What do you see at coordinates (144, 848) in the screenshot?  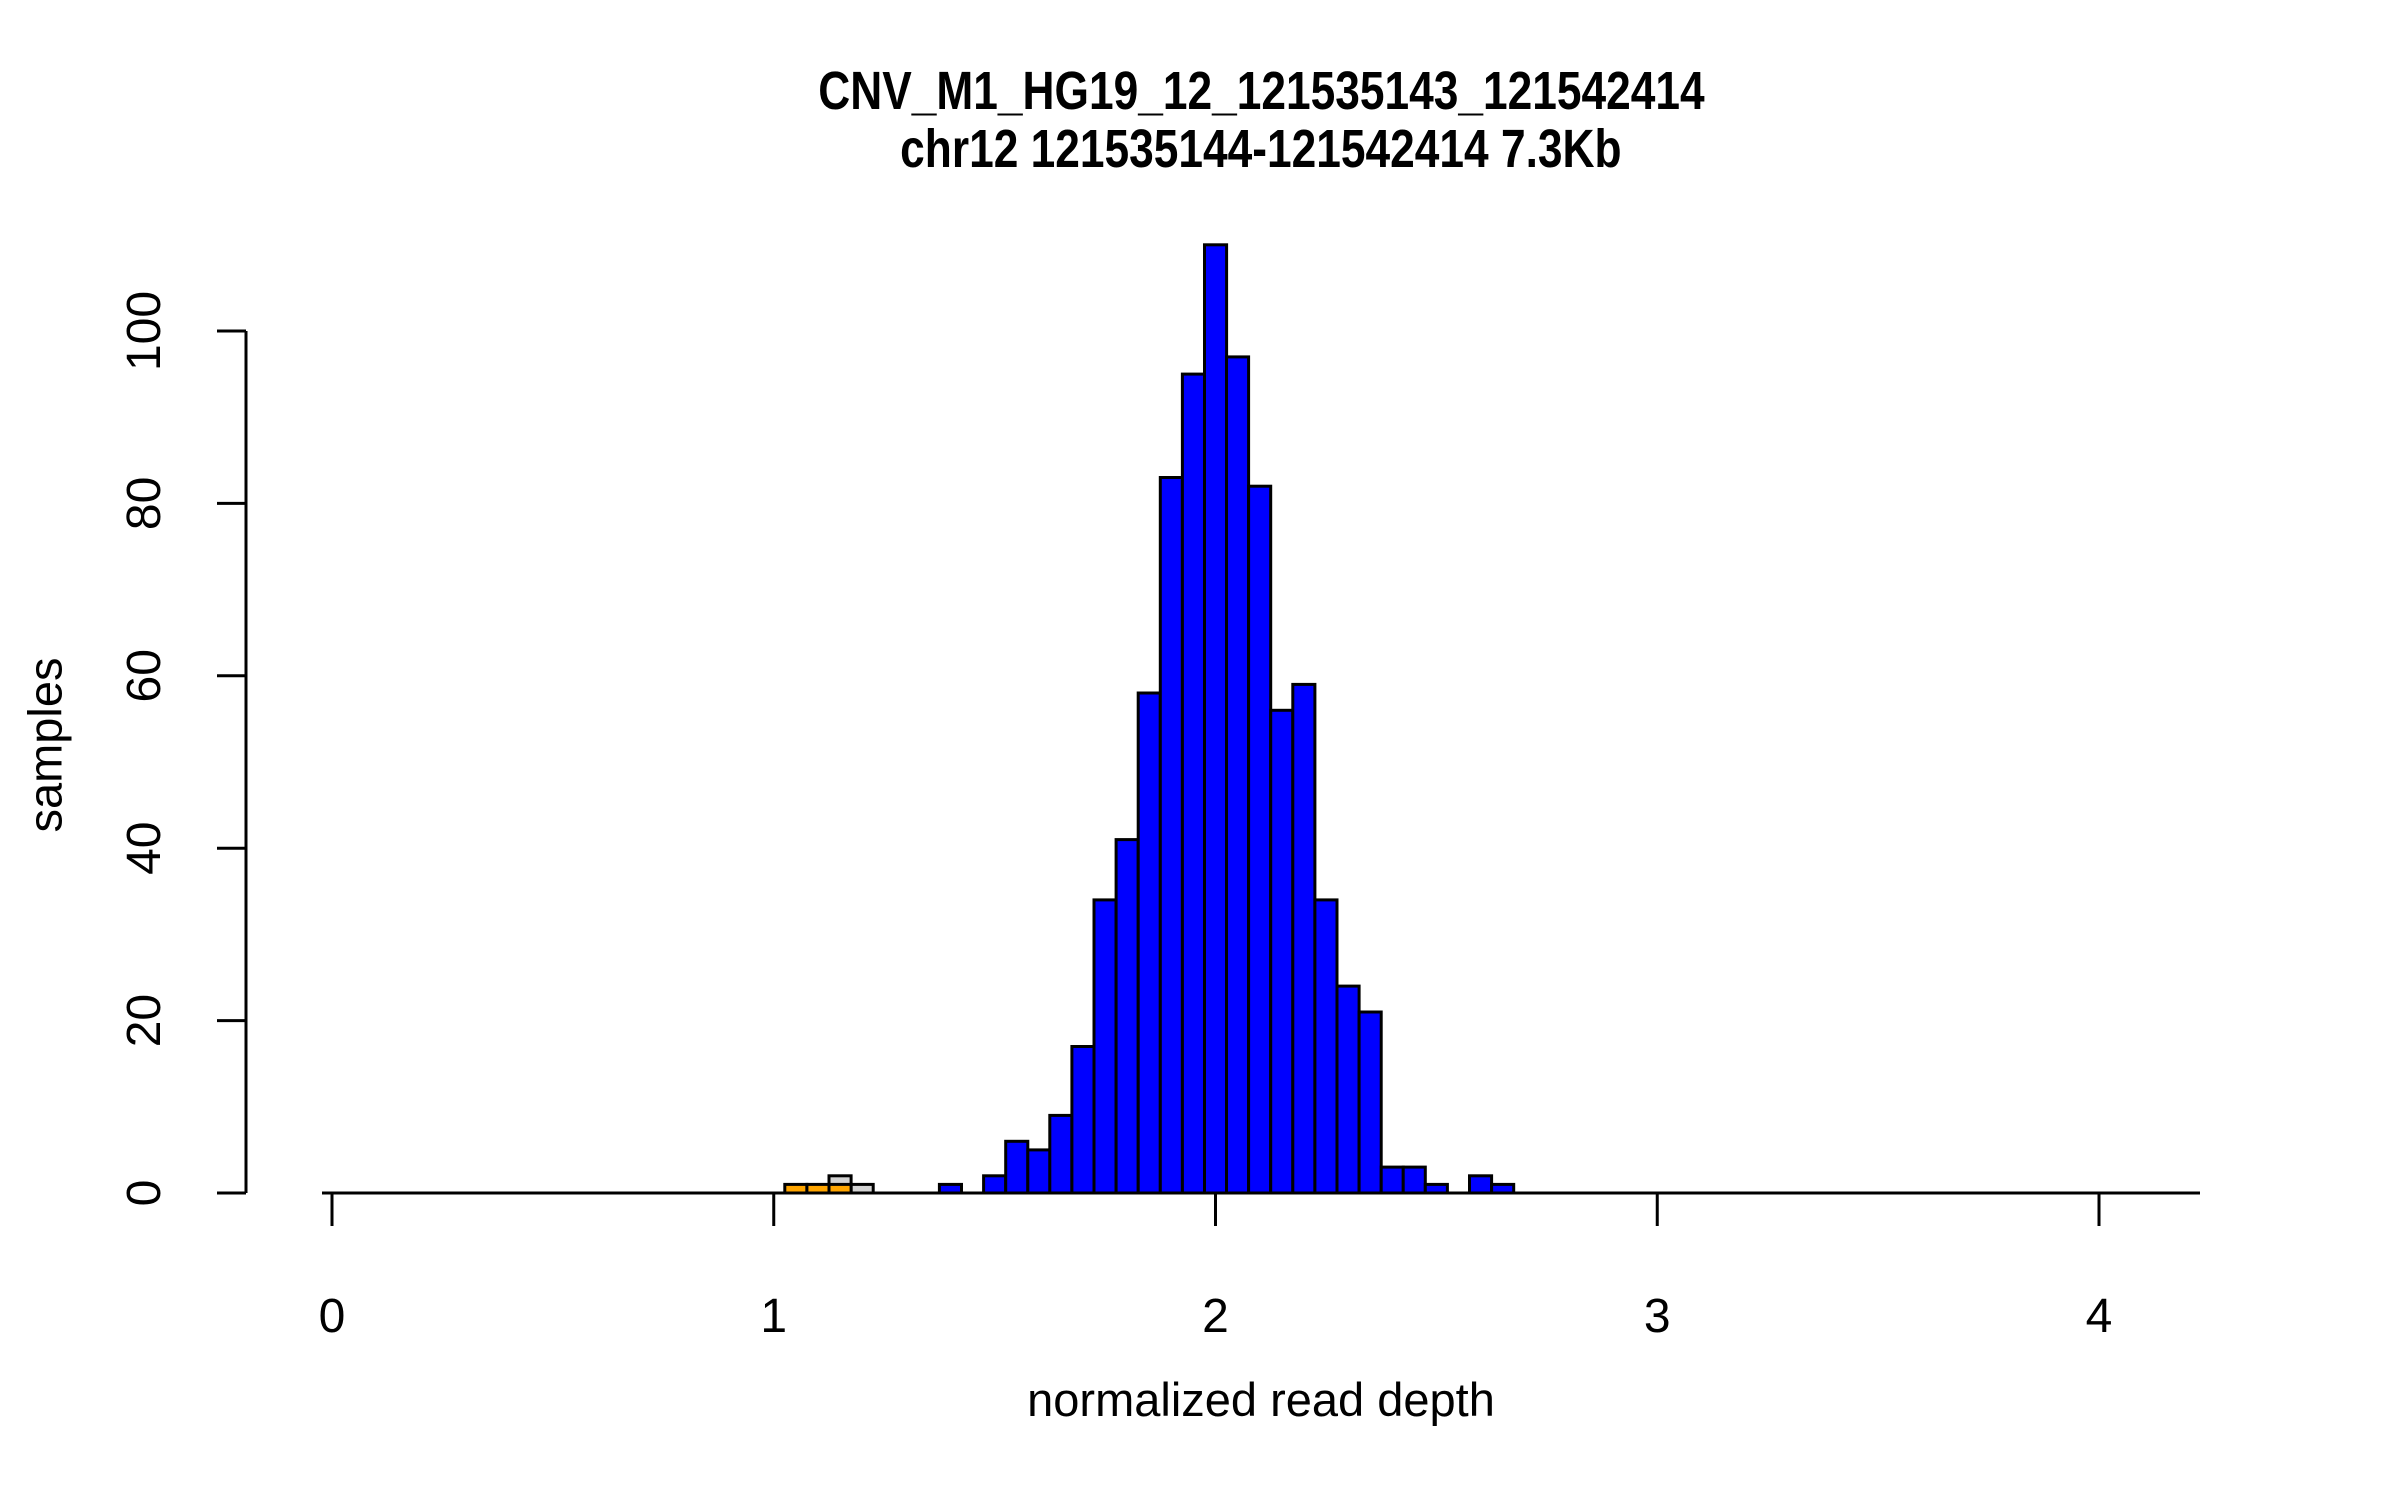 I see `y-tick-label: 40` at bounding box center [144, 848].